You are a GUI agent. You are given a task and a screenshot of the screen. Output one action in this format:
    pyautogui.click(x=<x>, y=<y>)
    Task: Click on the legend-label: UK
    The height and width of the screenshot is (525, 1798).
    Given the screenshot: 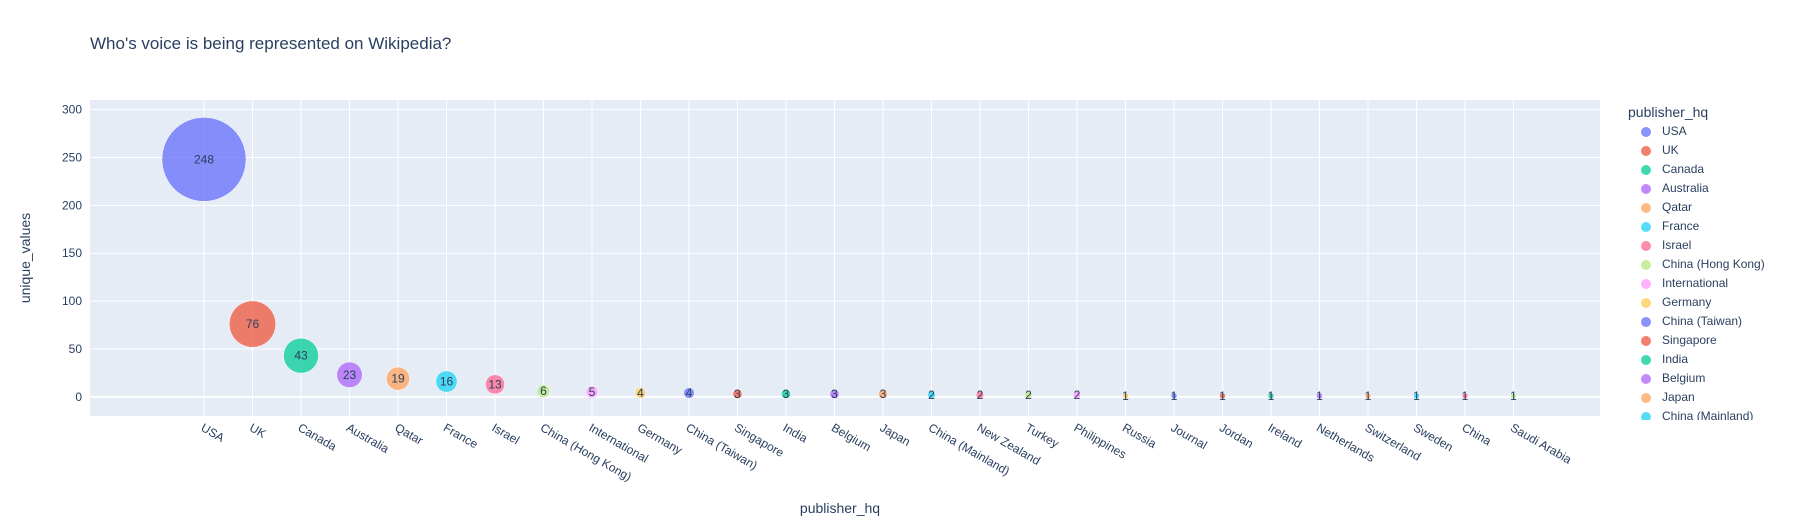 What is the action you would take?
    pyautogui.click(x=1670, y=150)
    